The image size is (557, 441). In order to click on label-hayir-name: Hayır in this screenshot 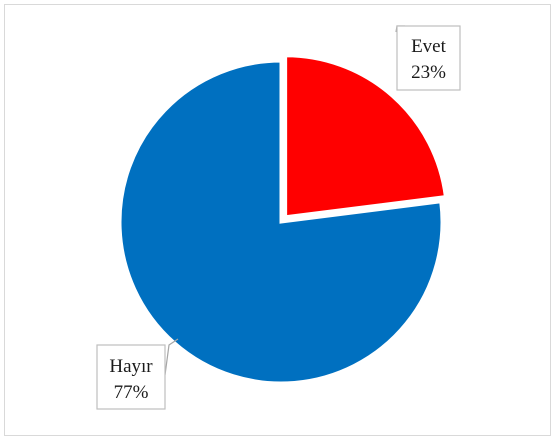, I will do `click(131, 366)`.